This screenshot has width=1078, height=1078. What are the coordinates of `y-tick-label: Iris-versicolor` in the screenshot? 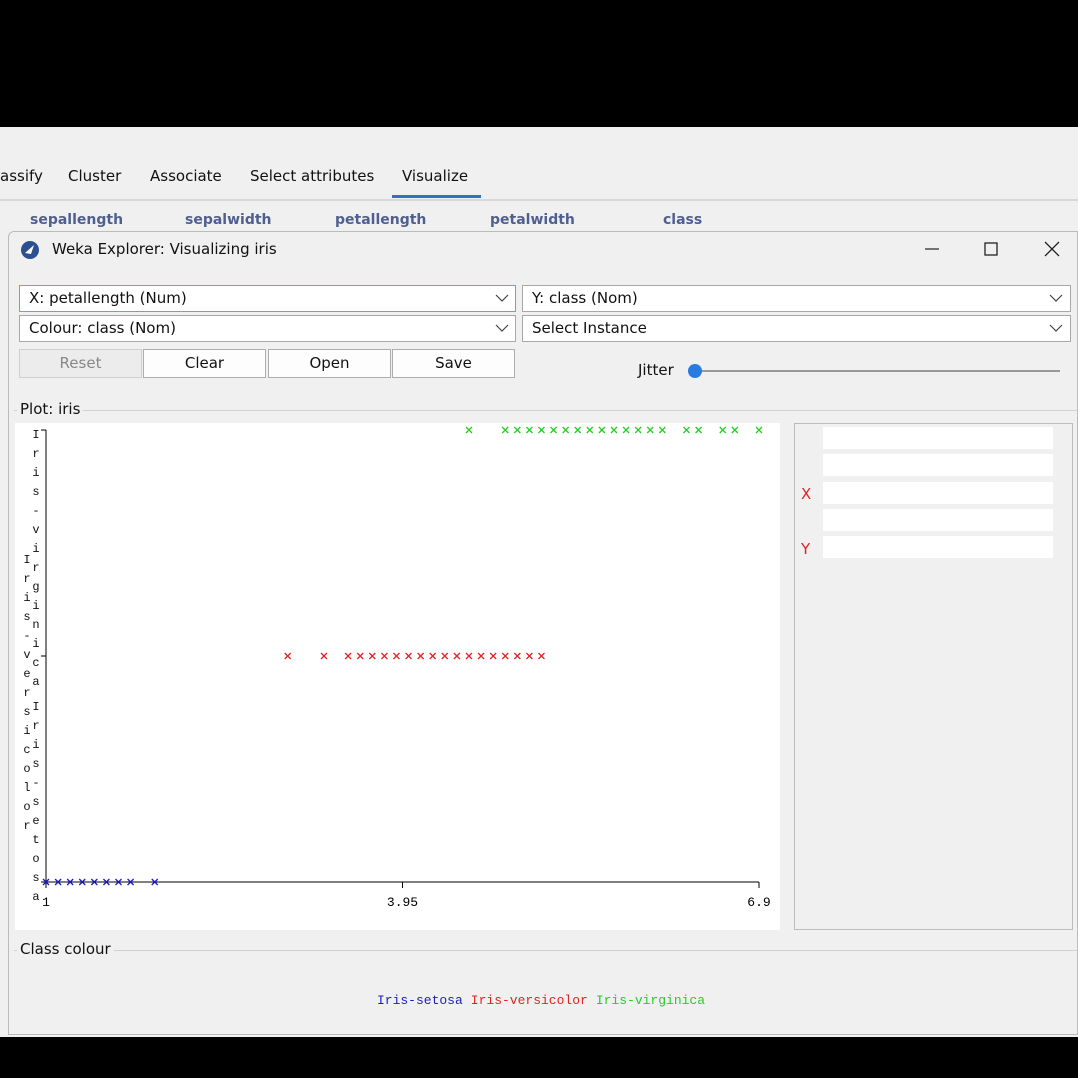 It's located at (27, 695).